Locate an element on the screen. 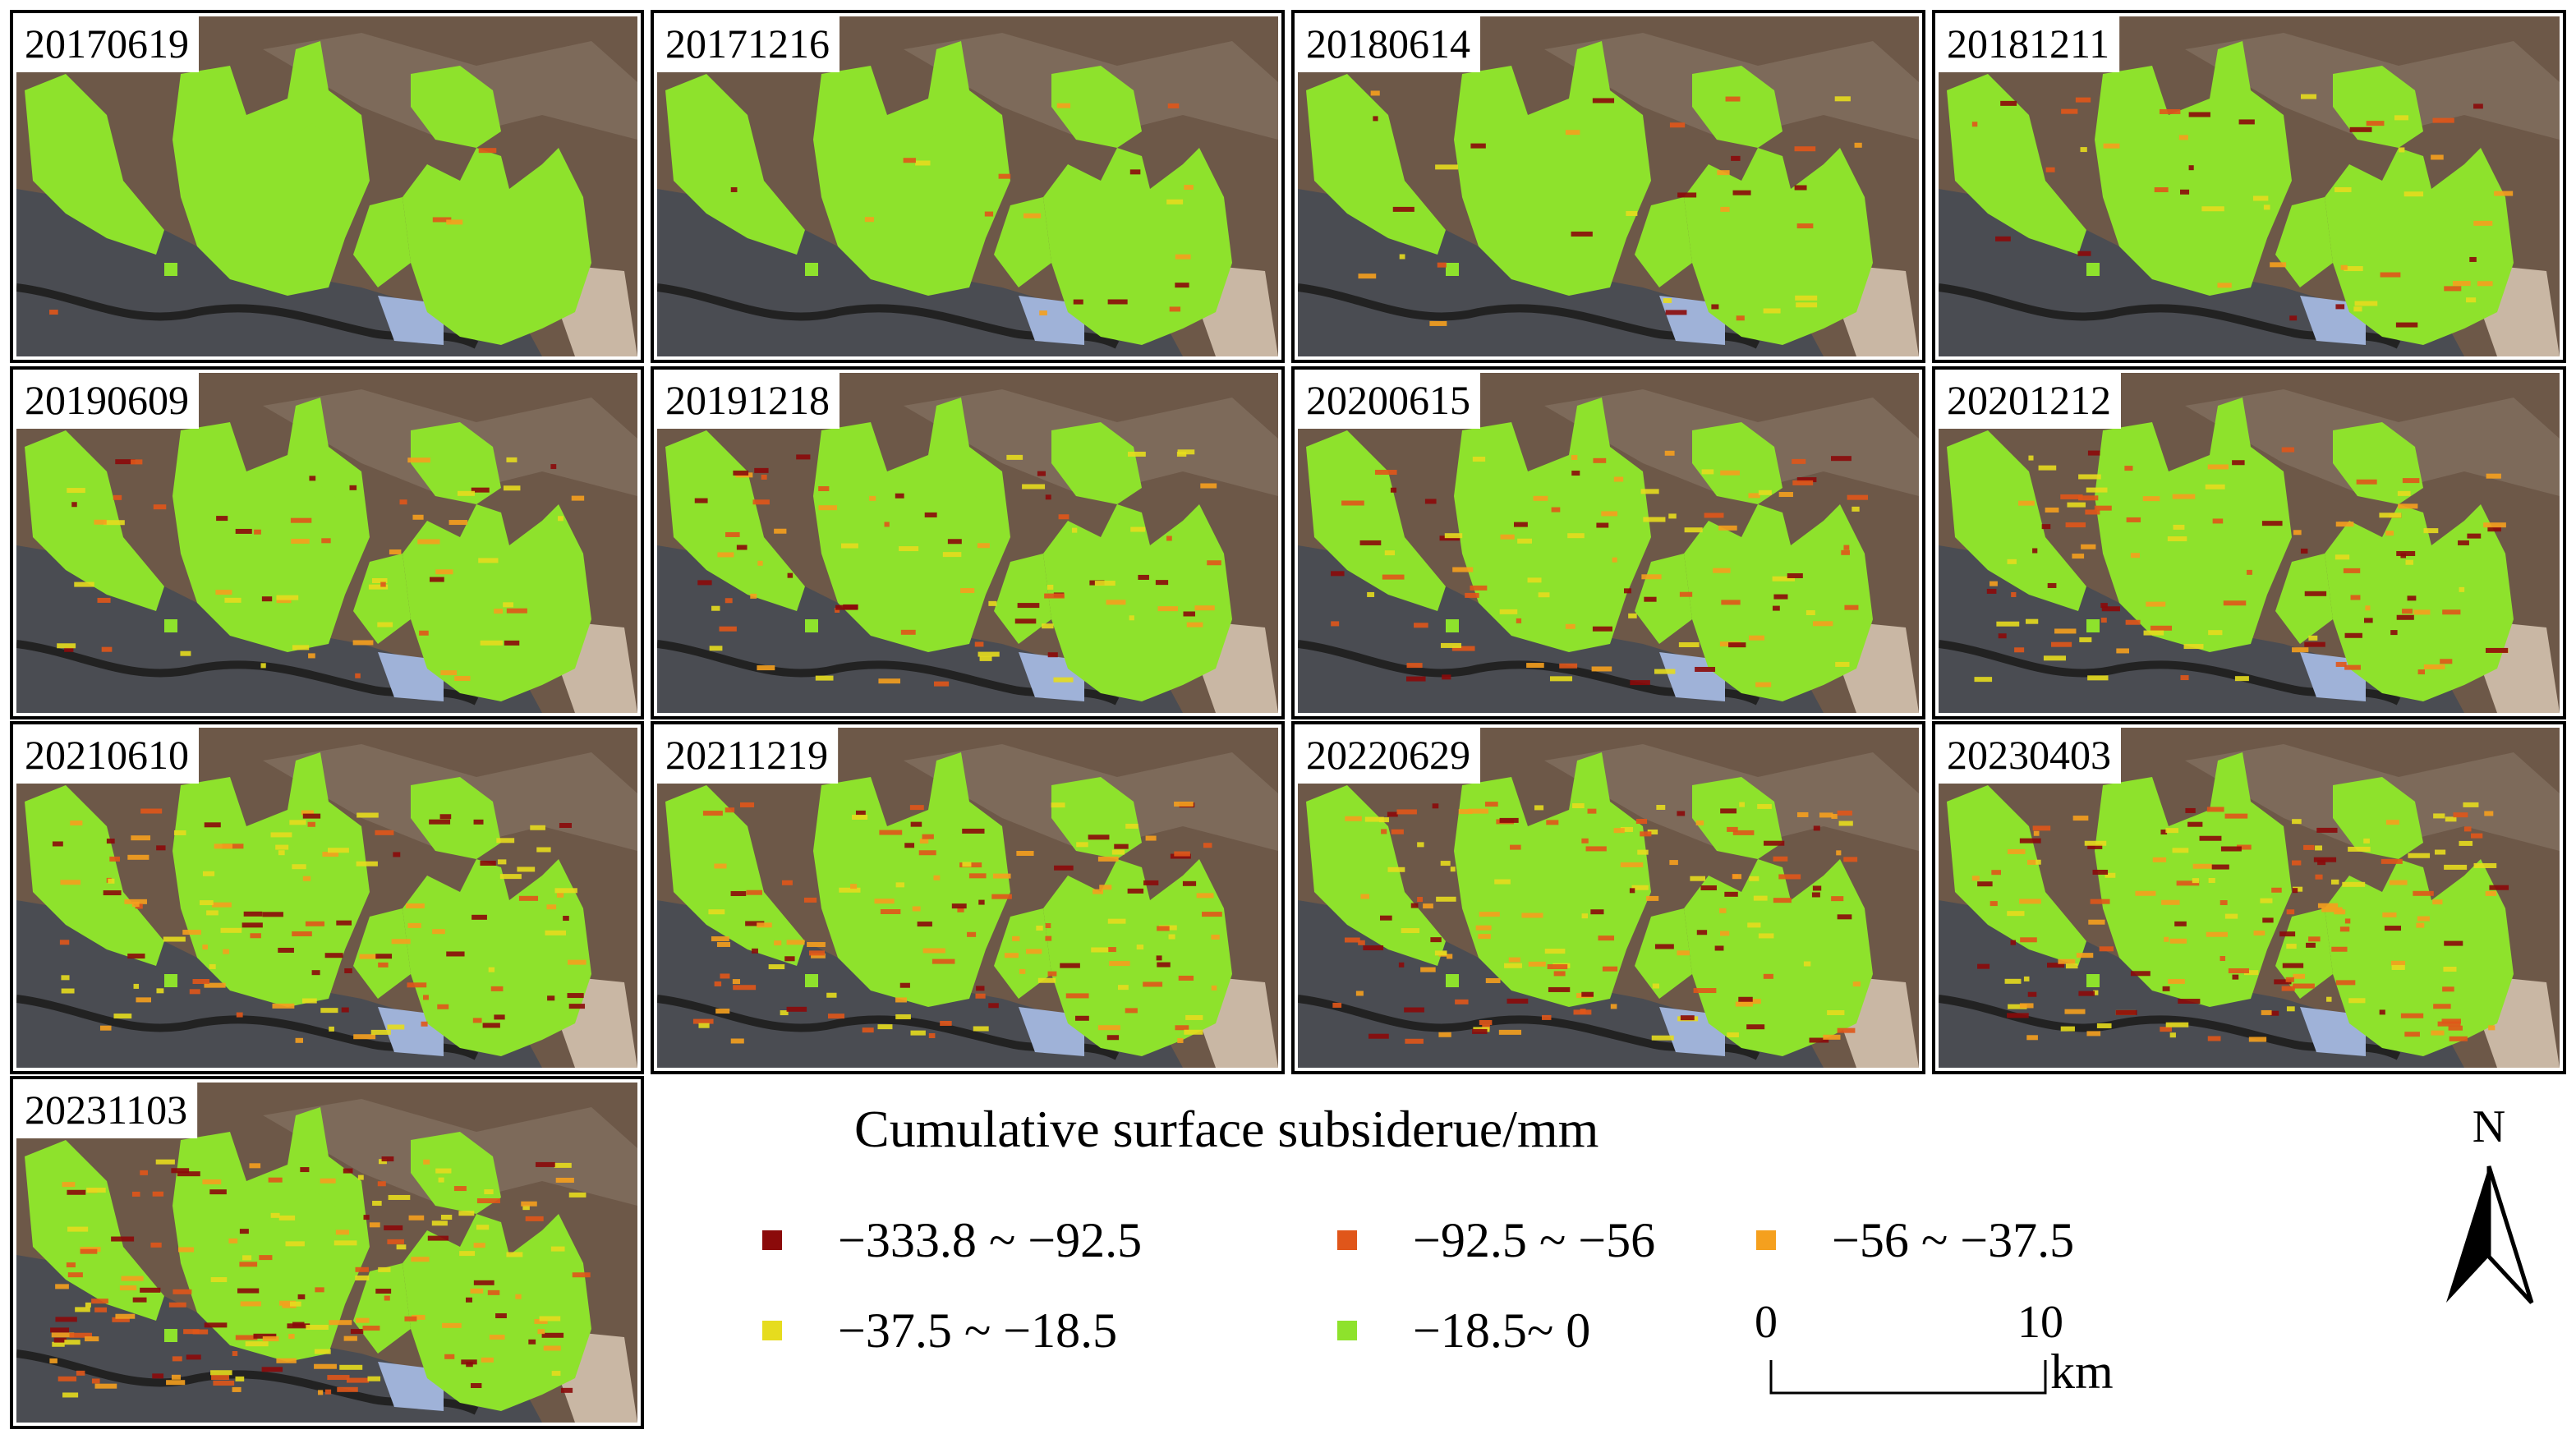  panel-date-bg is located at coordinates (748, 401).